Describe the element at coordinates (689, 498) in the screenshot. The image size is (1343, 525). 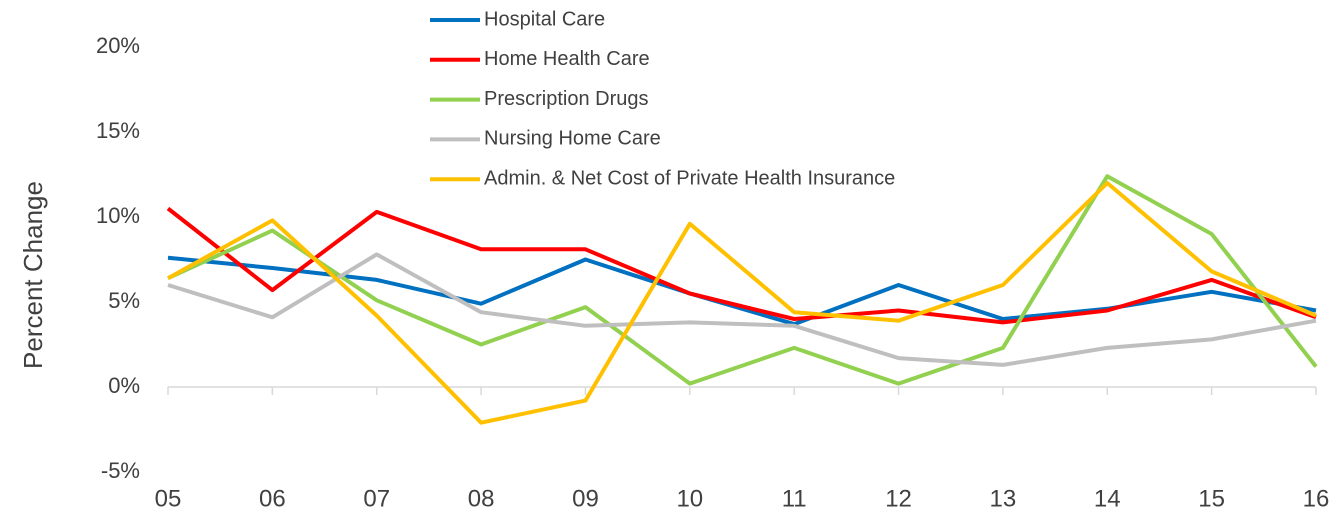
I see `x-tick-label: 10` at that location.